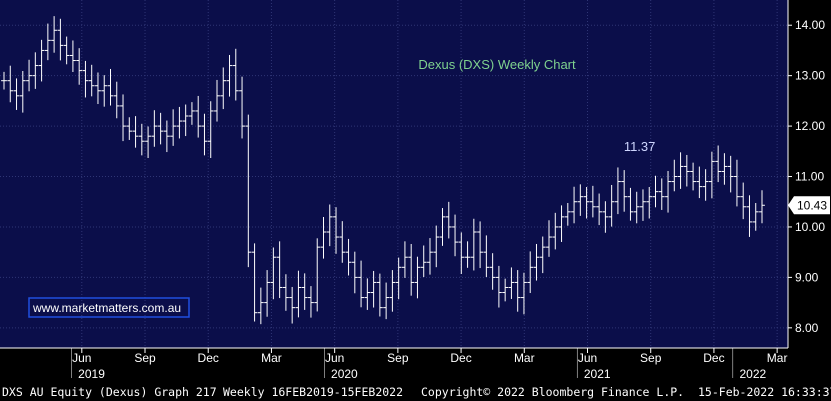  I want to click on y-tick-label: 8.00, so click(807, 328).